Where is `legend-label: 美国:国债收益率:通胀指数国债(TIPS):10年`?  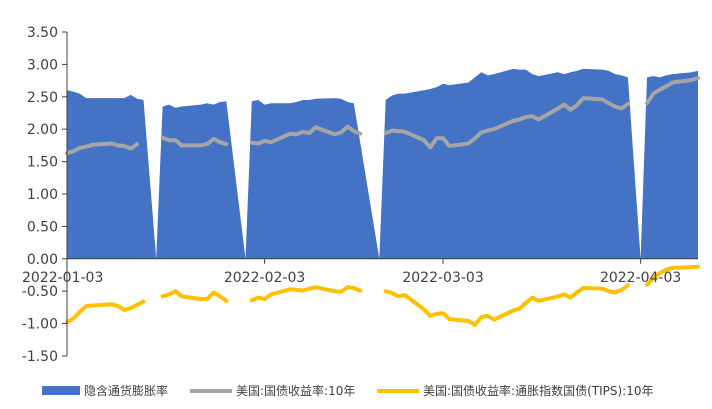
legend-label: 美国:国债收益率:通胀指数国债(TIPS):10年 is located at coordinates (538, 390).